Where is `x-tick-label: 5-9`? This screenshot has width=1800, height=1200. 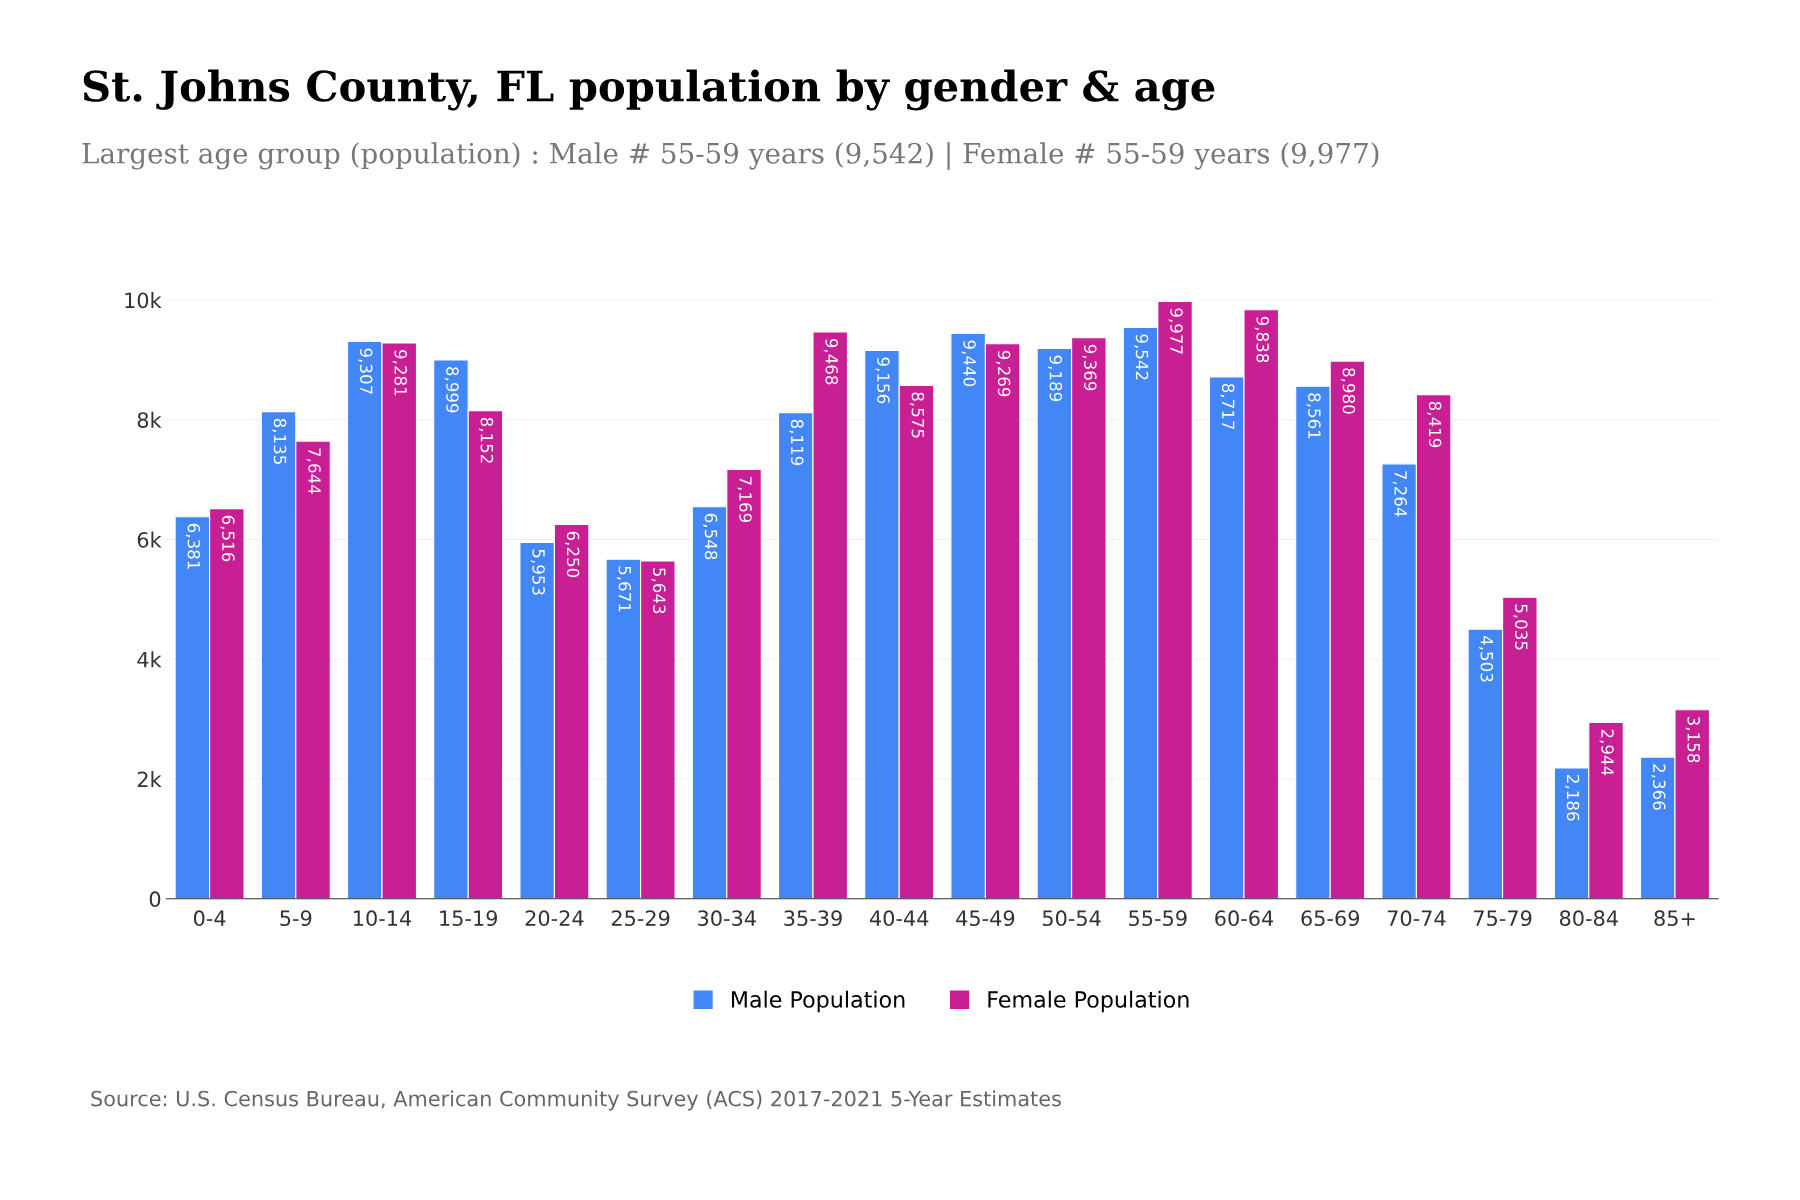
x-tick-label: 5-9 is located at coordinates (296, 918).